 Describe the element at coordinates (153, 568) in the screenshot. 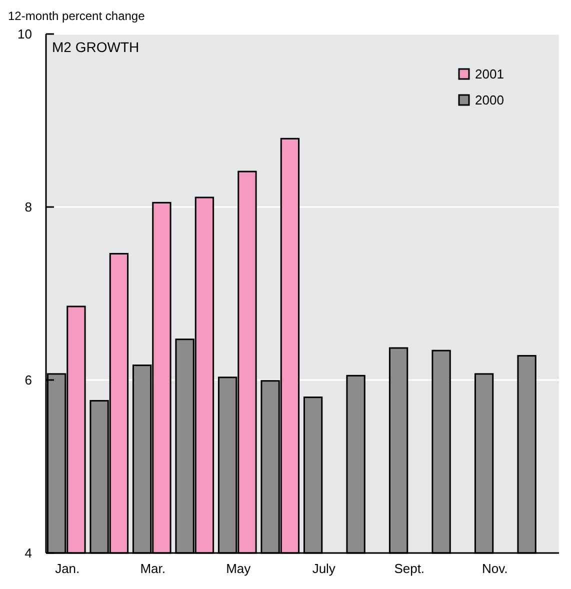

I see `x-tick-label: Mar.` at that location.